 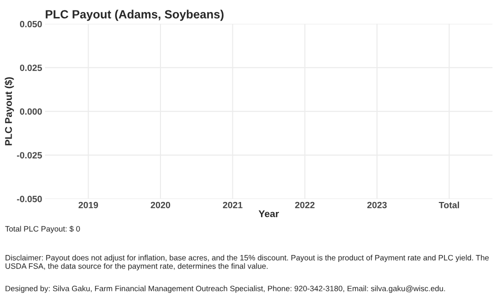 What do you see at coordinates (29, 155) in the screenshot?
I see `y-tick-label: -0.025` at bounding box center [29, 155].